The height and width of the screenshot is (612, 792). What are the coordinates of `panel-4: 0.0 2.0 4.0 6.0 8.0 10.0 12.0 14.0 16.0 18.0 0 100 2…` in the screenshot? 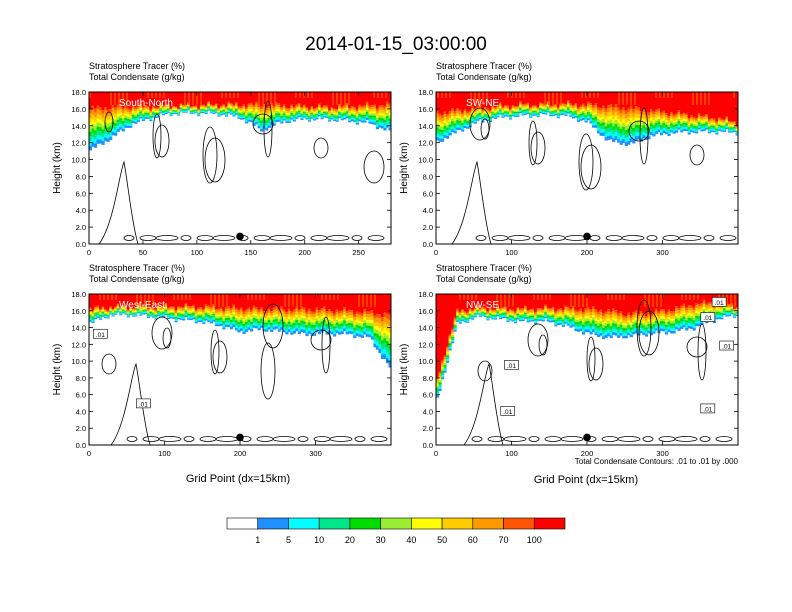 It's located at (569, 360).